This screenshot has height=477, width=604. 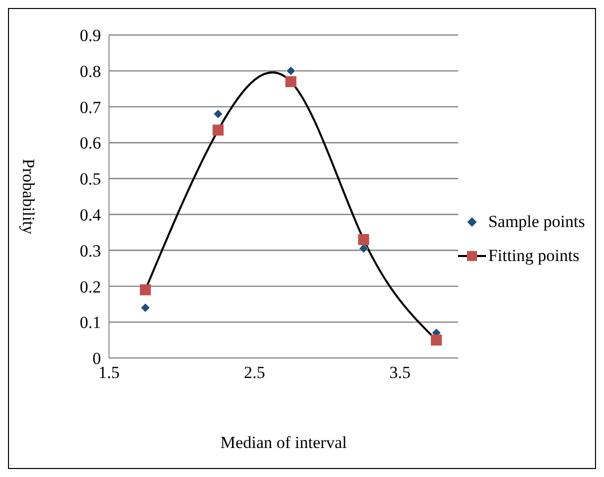 What do you see at coordinates (400, 372) in the screenshot?
I see `x-tick-label: 3.5` at bounding box center [400, 372].